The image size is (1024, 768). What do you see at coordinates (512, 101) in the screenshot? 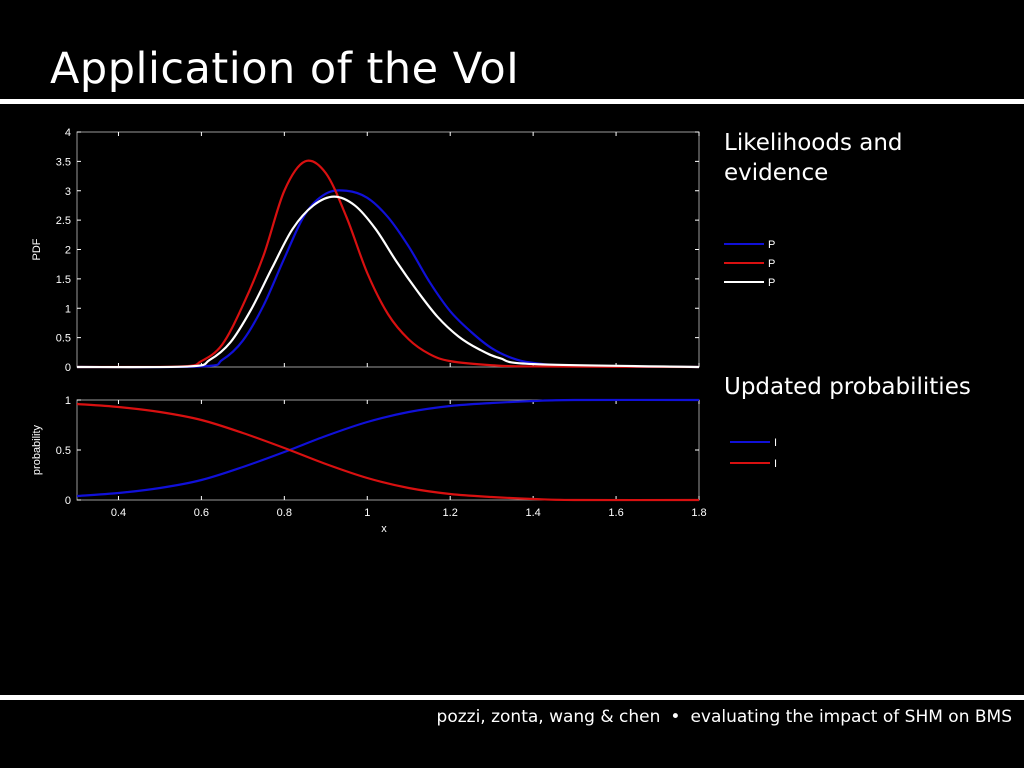
I see `top-divider` at bounding box center [512, 101].